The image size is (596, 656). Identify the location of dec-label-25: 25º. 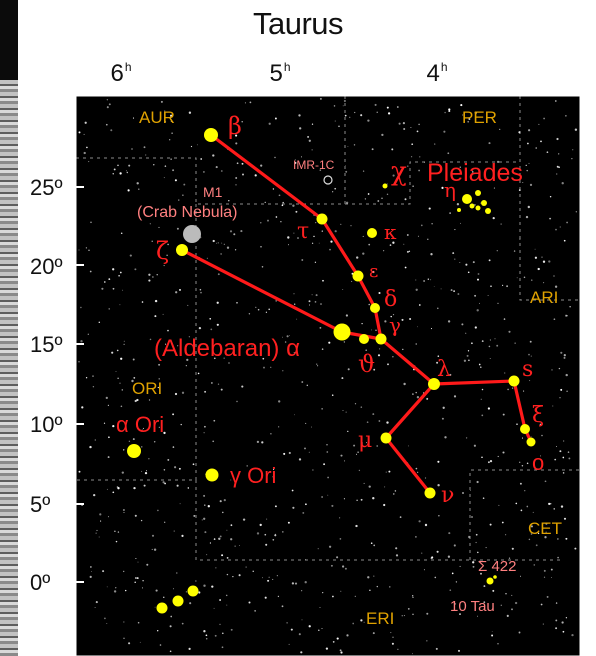
(46, 187).